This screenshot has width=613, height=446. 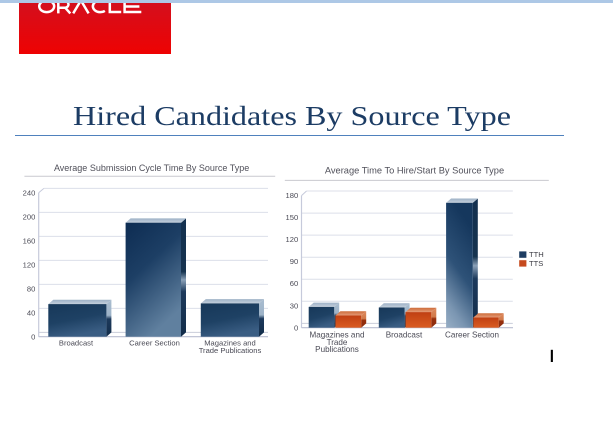 What do you see at coordinates (337, 349) in the screenshot?
I see `svg-text: Publications` at bounding box center [337, 349].